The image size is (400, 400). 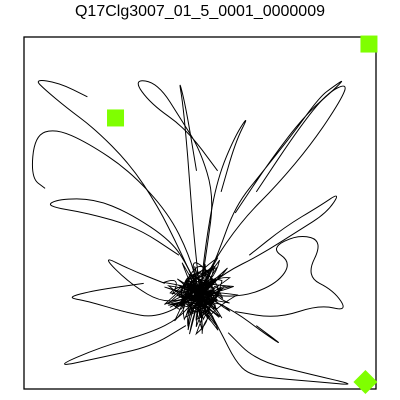 I want to click on chart-title: Q17Clg3007_01_5_0001_0000009, so click(x=199, y=11).